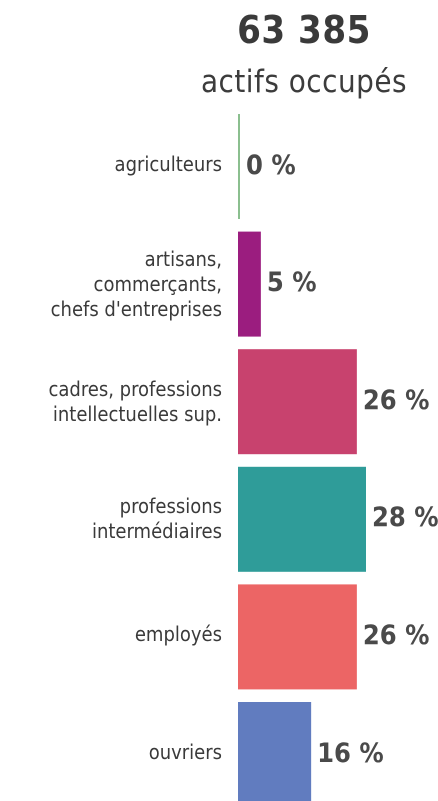 The height and width of the screenshot is (801, 438). I want to click on value-label-2: 26 %, so click(396, 400).